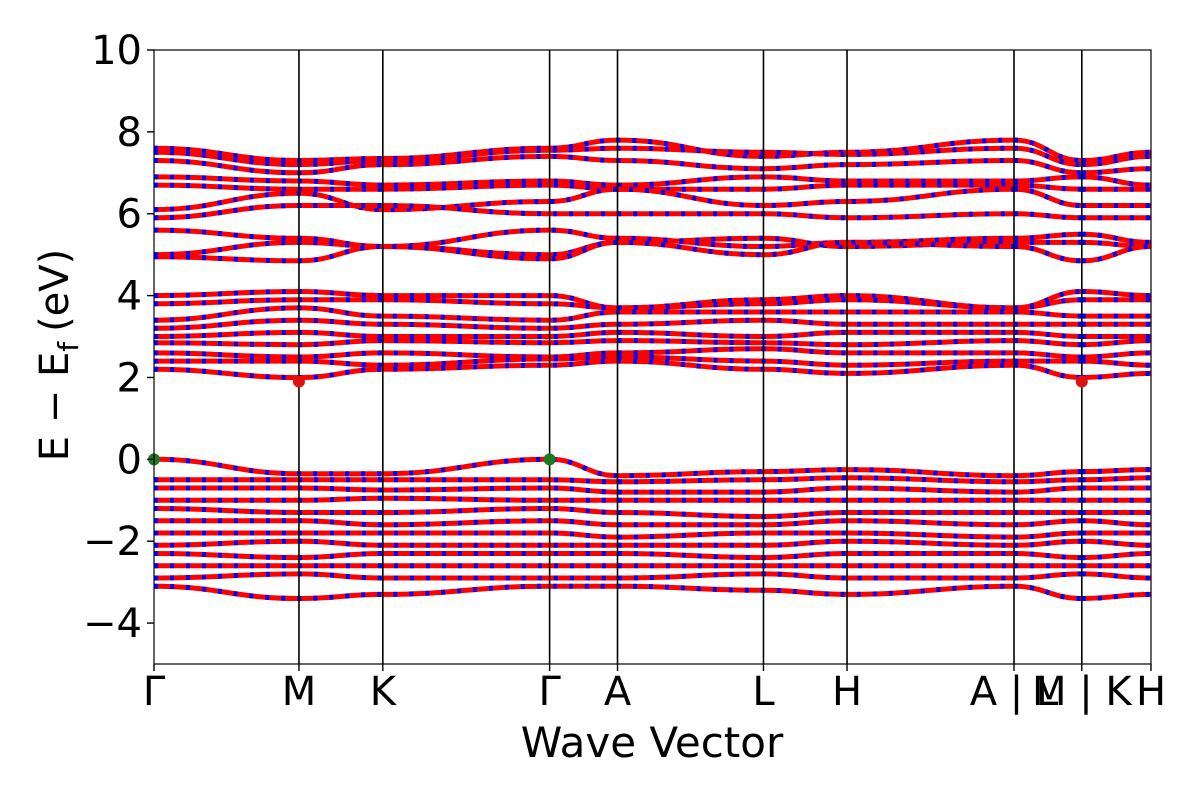 This screenshot has height=800, width=1200. What do you see at coordinates (384, 692) in the screenshot?
I see `x-tick-label: K` at bounding box center [384, 692].